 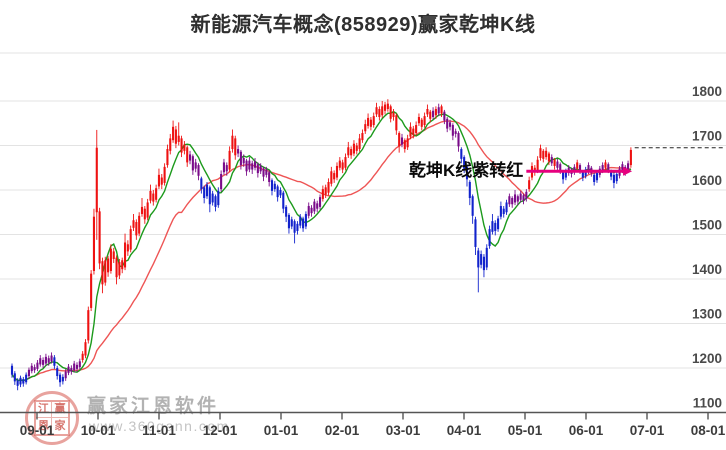 I want to click on x-axis-label: 08-01, so click(x=708, y=430).